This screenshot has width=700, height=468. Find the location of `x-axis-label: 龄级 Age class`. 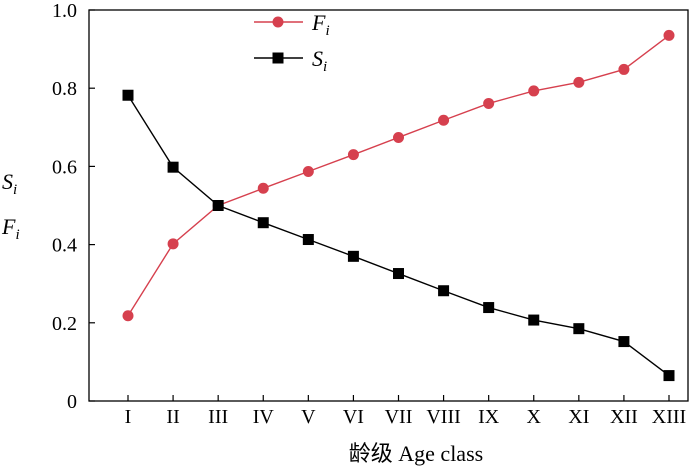

x-axis-label: 龄级 Age class is located at coordinates (416, 453).